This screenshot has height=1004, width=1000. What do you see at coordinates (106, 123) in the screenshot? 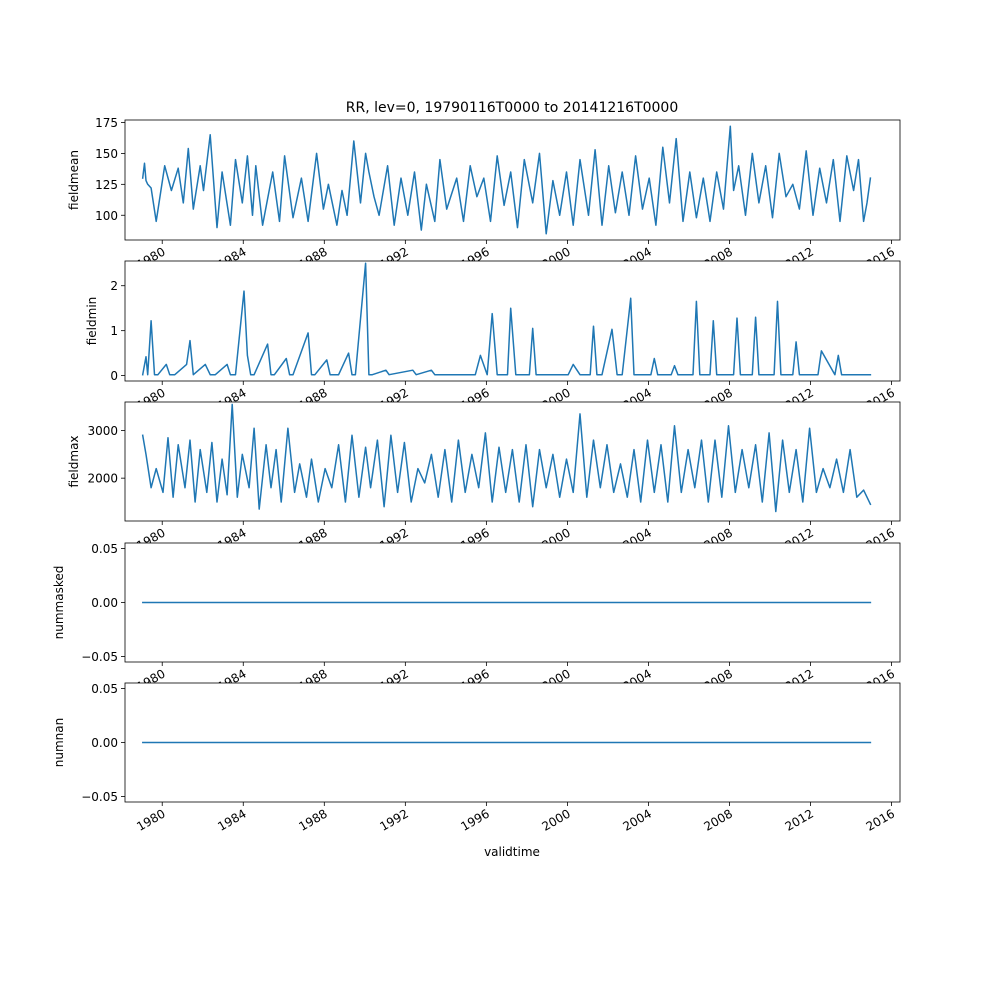
I see `y-tick-label: 175` at bounding box center [106, 123].